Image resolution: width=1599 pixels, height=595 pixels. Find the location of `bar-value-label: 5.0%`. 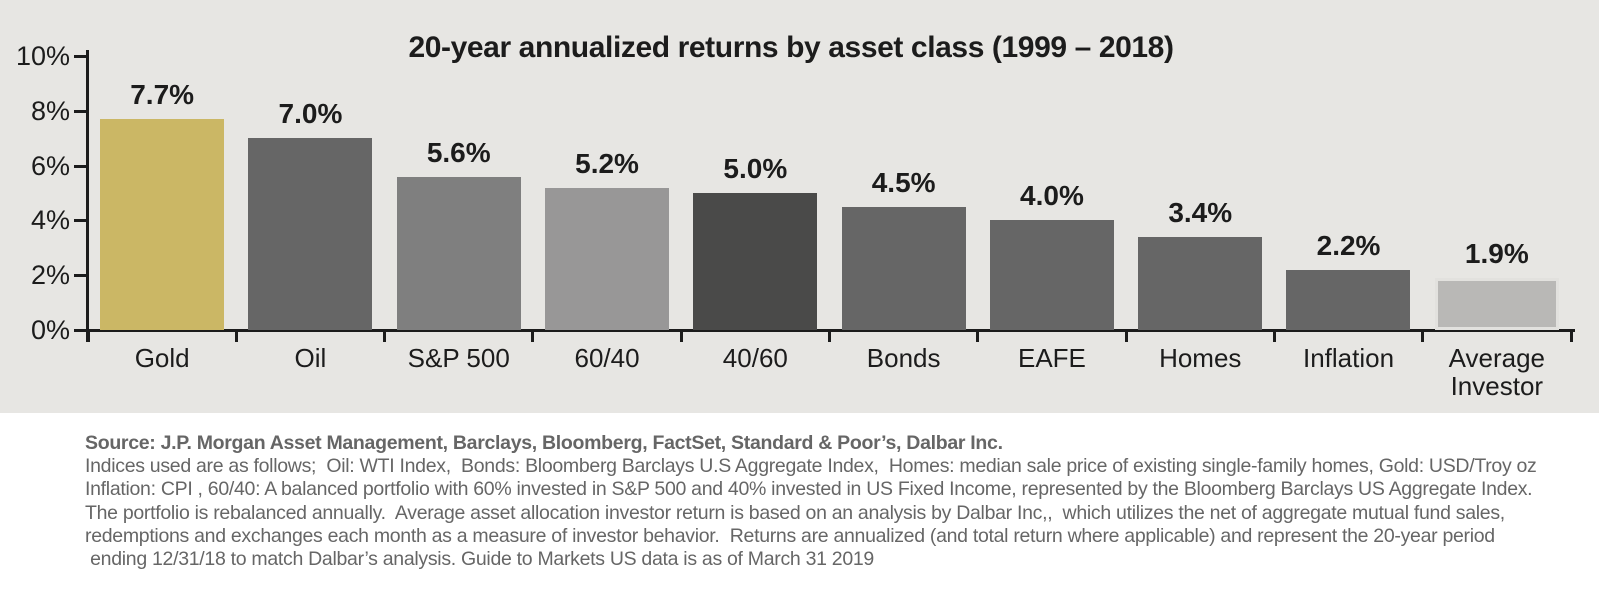

bar-value-label: 5.0% is located at coordinates (755, 168).